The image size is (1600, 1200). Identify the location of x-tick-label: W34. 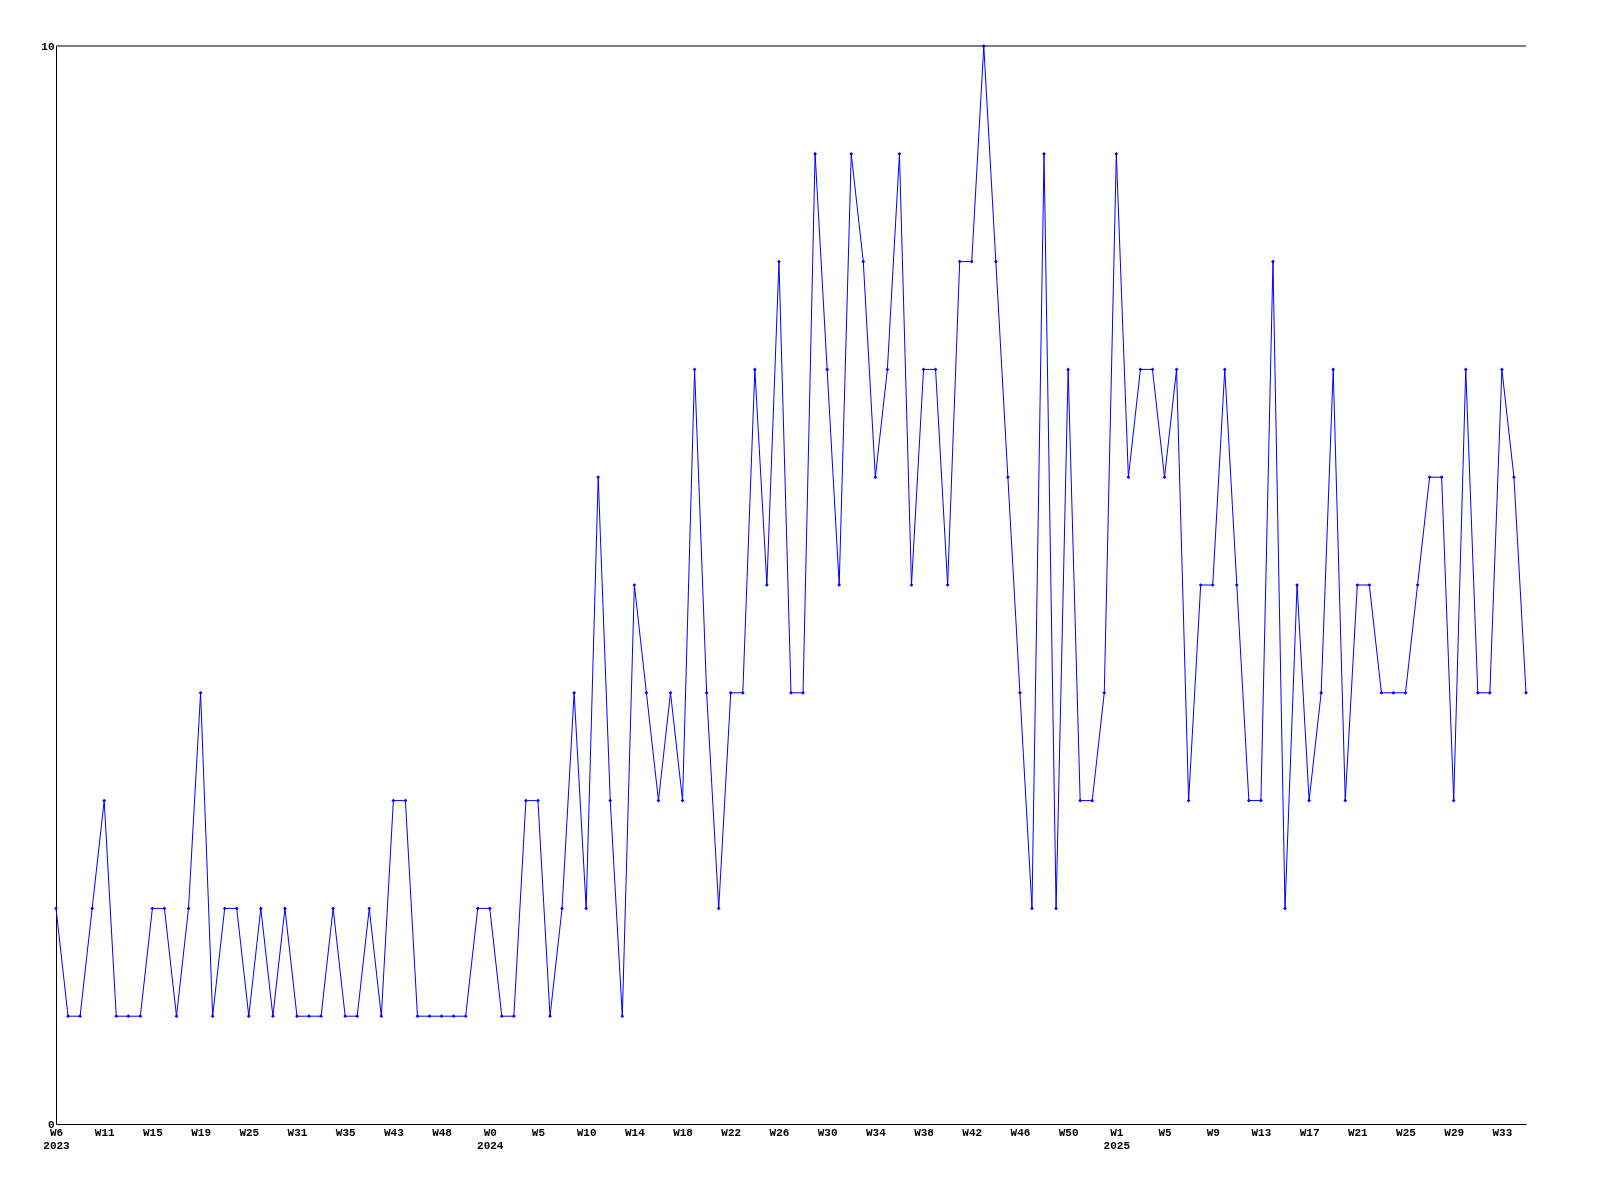
(876, 1132).